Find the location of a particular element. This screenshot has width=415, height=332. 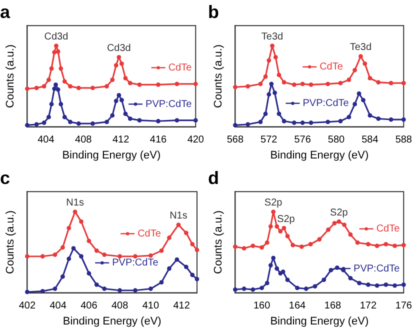

x-tick-label: 568 is located at coordinates (235, 140).